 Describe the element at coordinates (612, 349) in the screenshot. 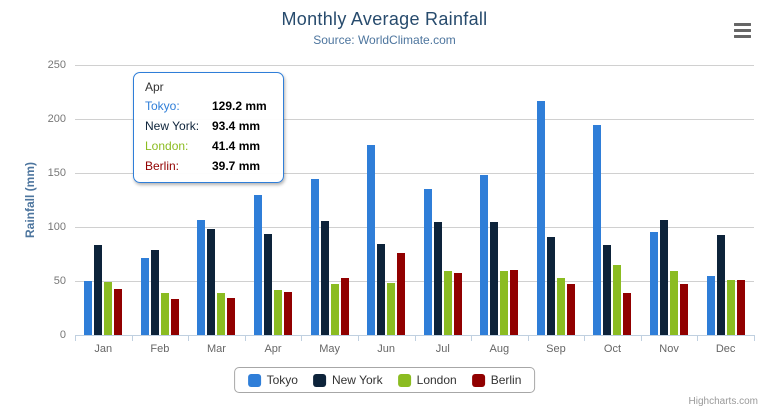

I see `x-axis-label-oct: Oct` at that location.